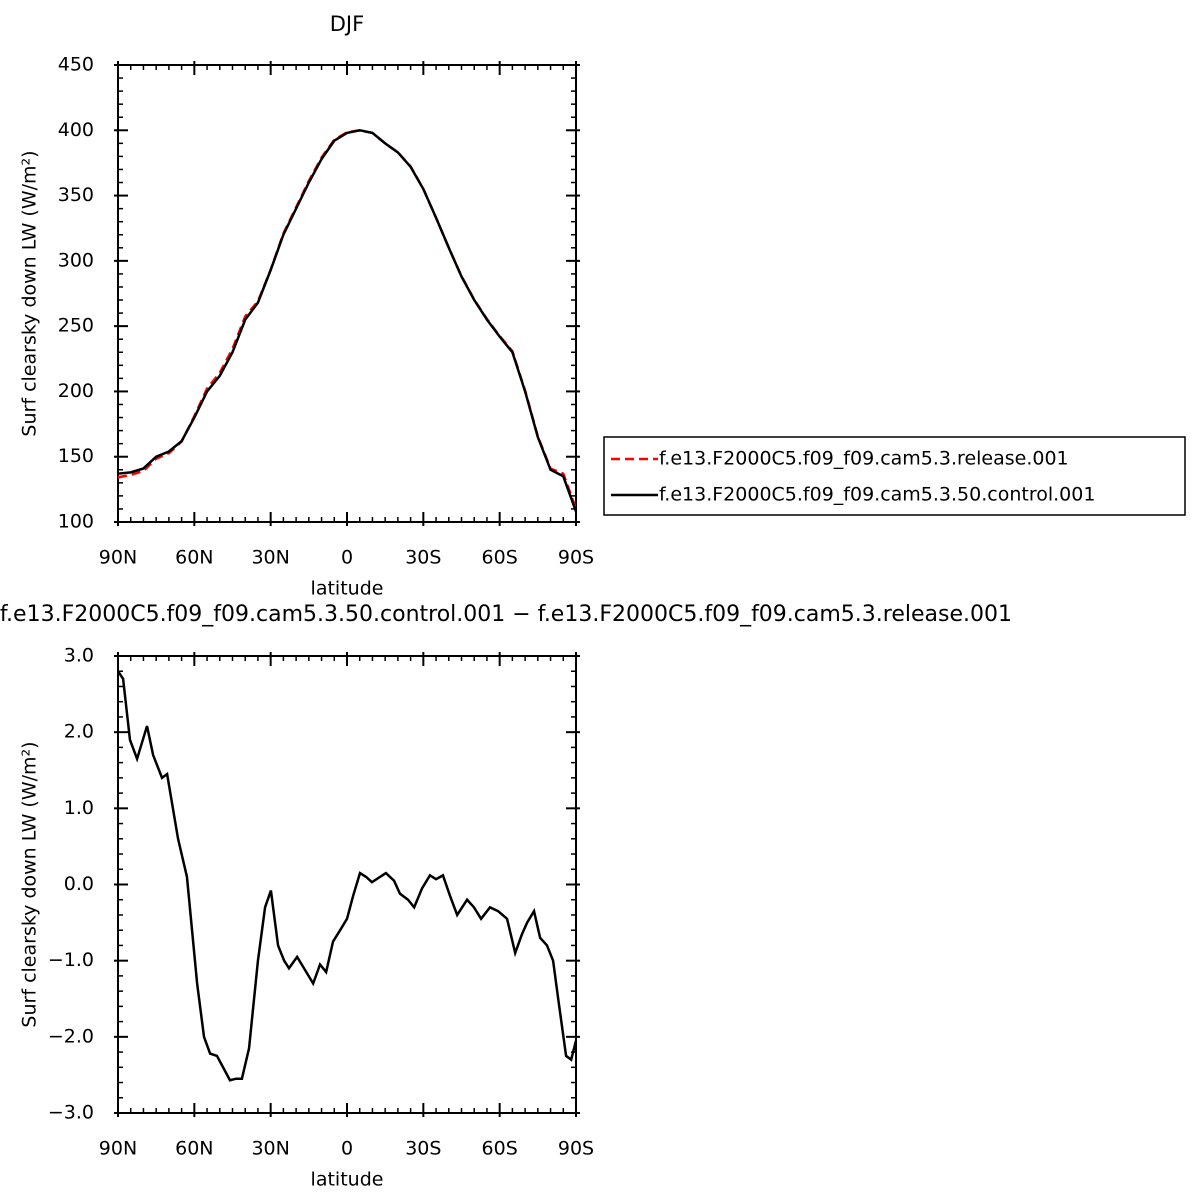 The width and height of the screenshot is (1202, 1202). What do you see at coordinates (76, 391) in the screenshot?
I see `y-tick-label: 200` at bounding box center [76, 391].